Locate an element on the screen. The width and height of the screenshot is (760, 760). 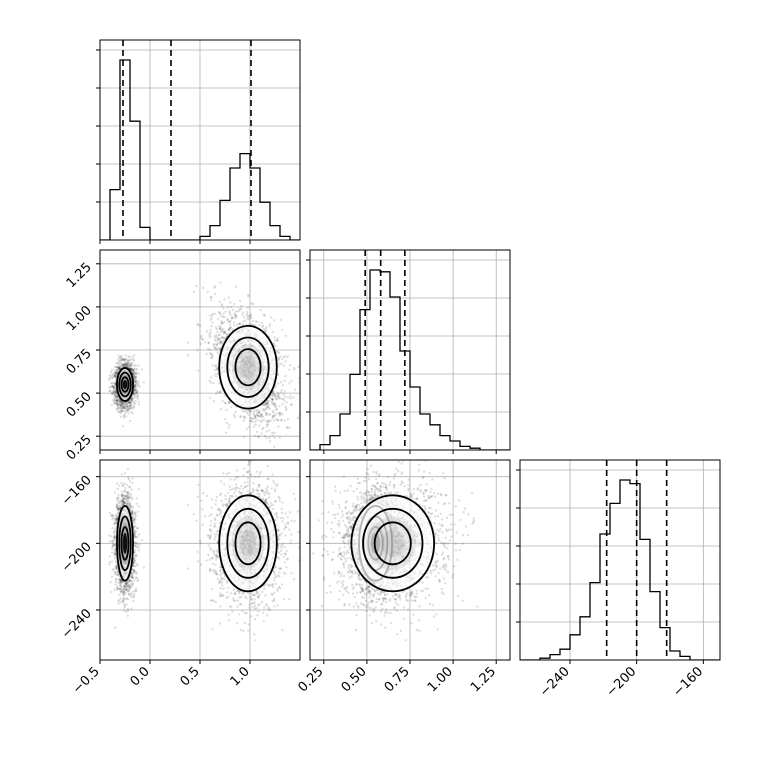
histogram-p2 is located at coordinates (620, 569).